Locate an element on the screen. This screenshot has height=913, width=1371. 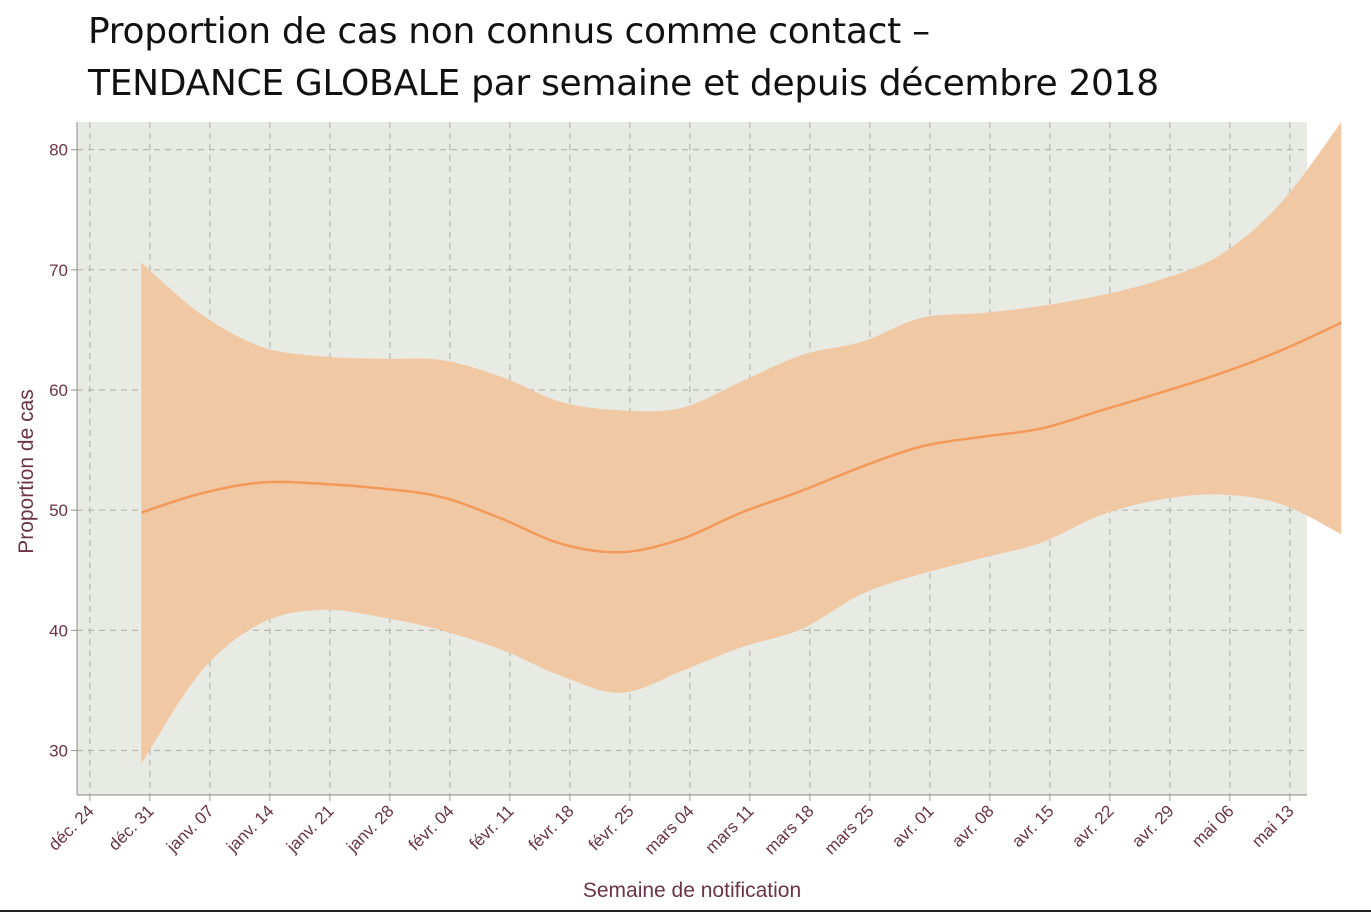
x-tick-label: janv. 28 is located at coordinates (369, 828).